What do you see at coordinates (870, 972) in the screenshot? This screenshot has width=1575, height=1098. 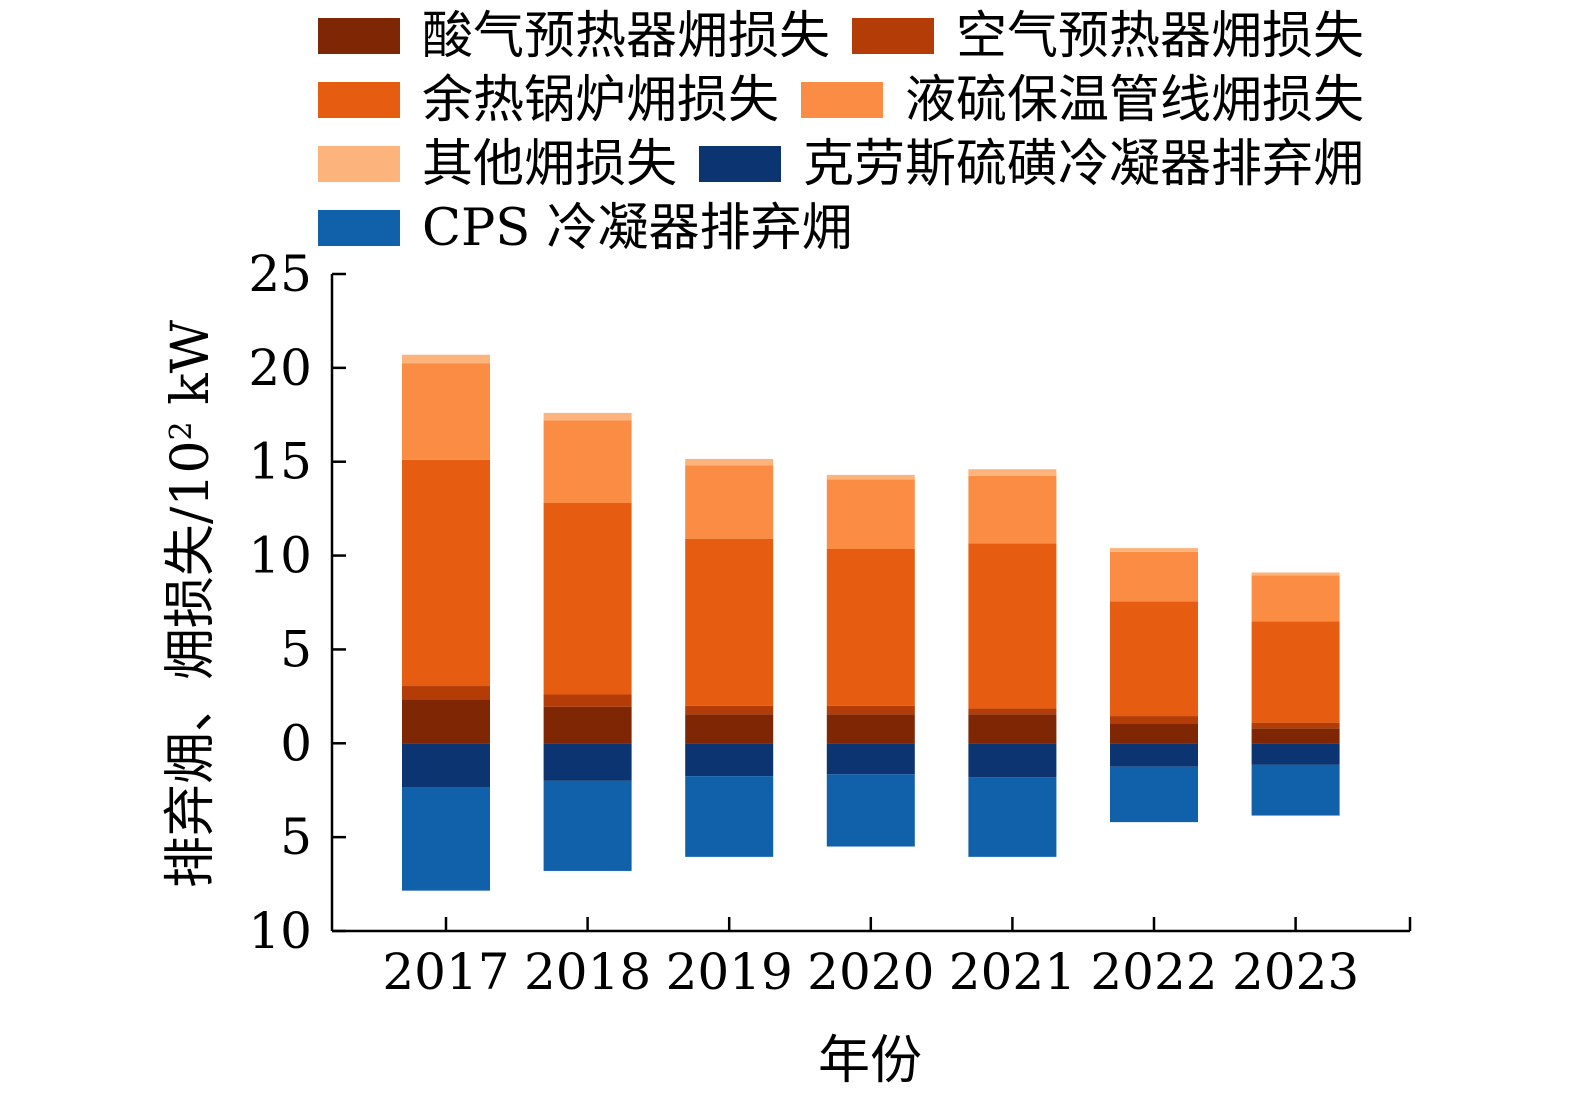 I see `x-tick-label: 2020` at bounding box center [870, 972].